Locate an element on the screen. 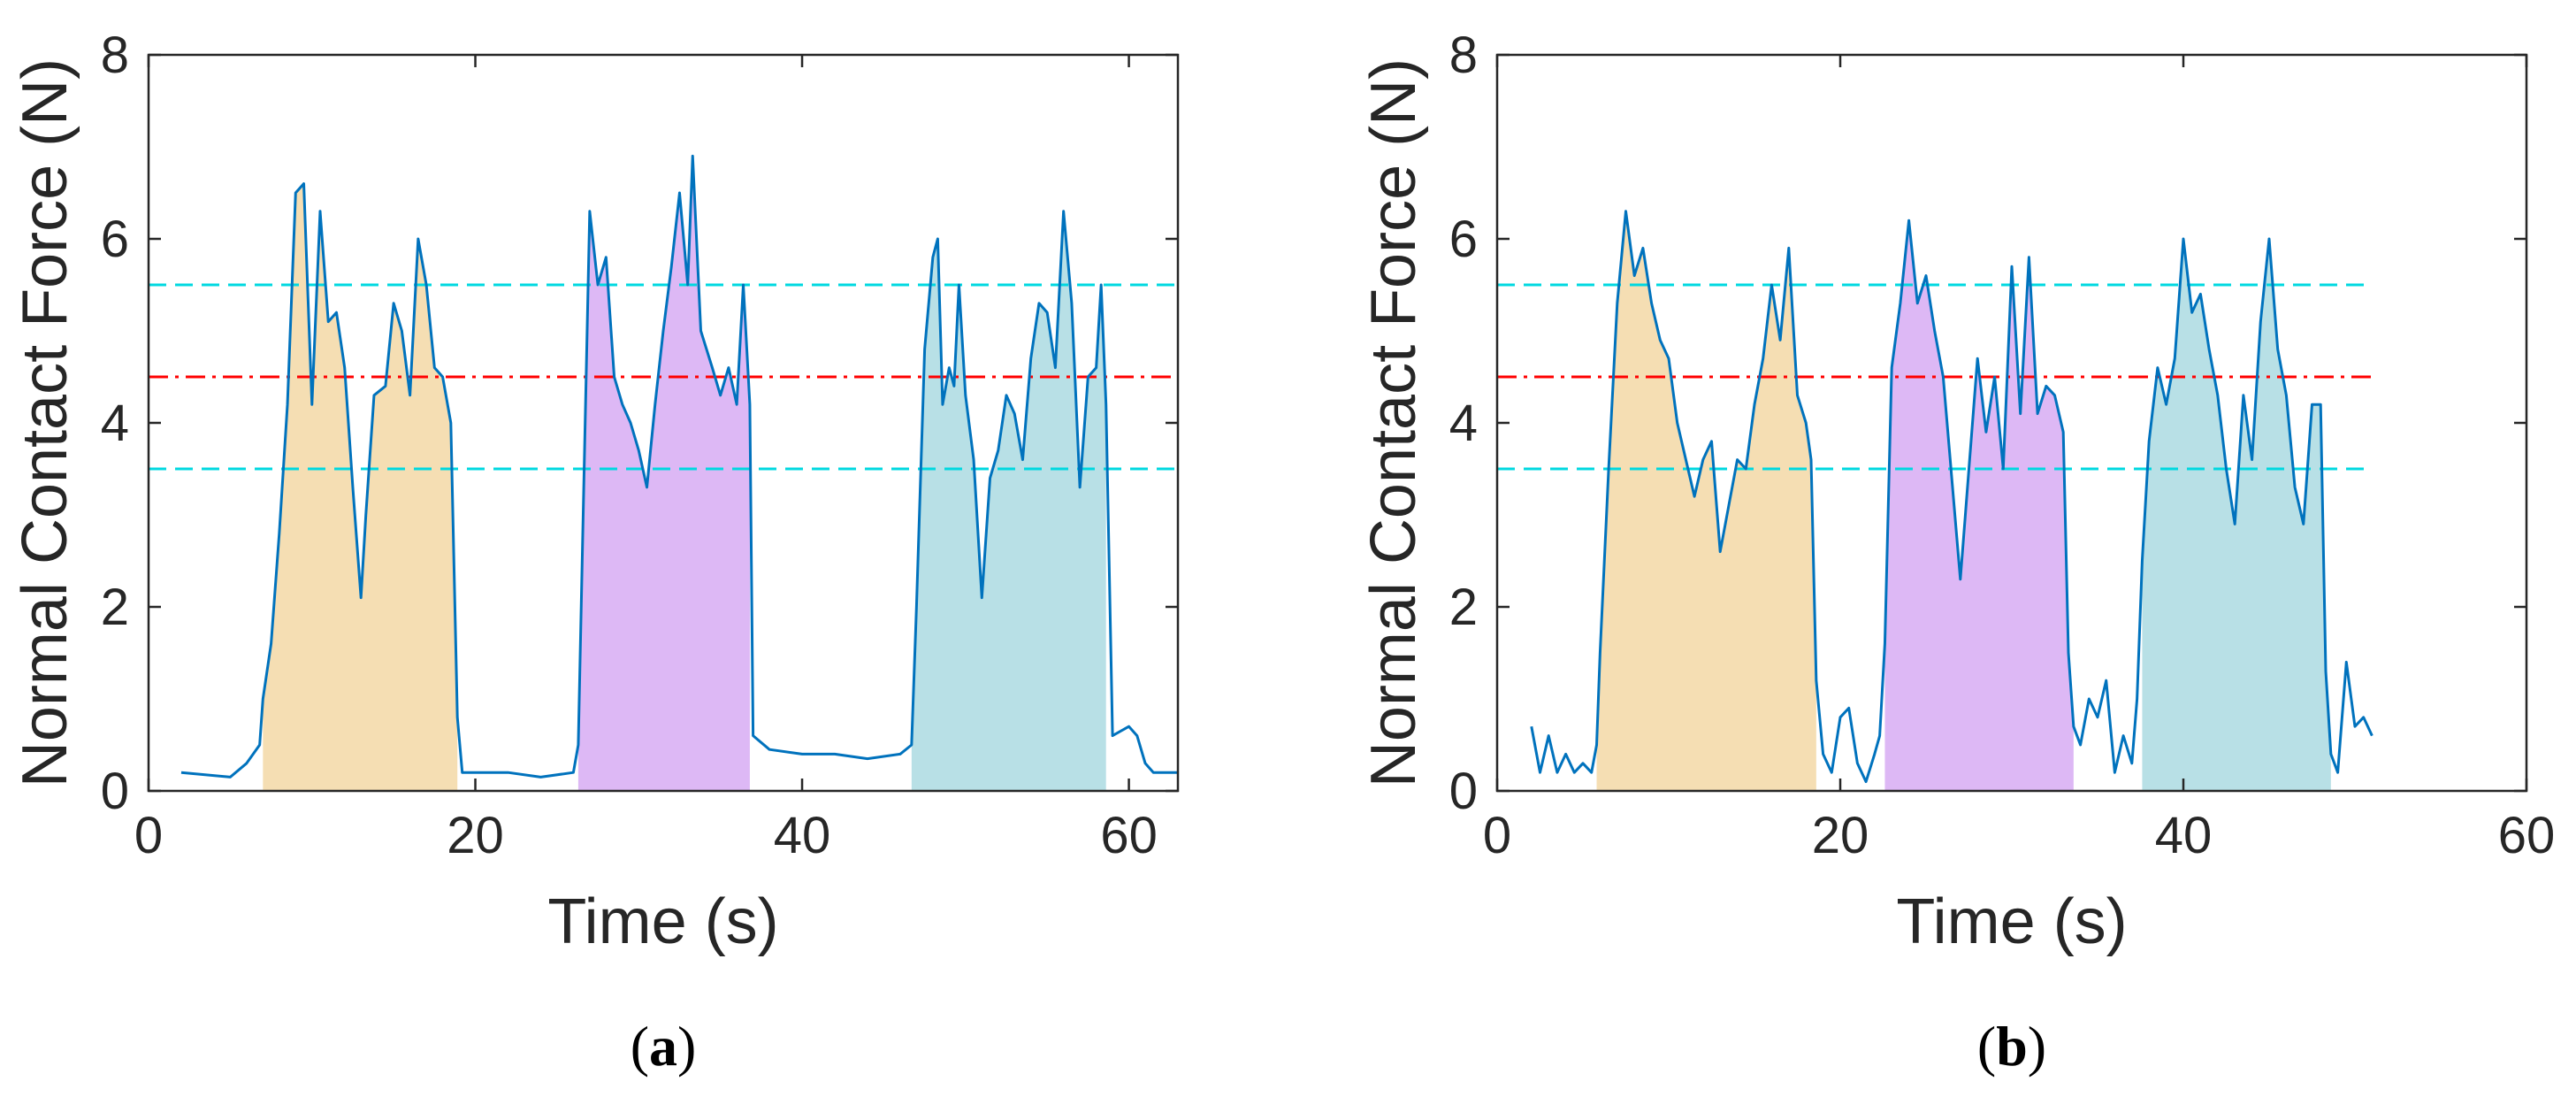 The image size is (2576, 1097). caption-b: (b) is located at coordinates (2012, 1046).